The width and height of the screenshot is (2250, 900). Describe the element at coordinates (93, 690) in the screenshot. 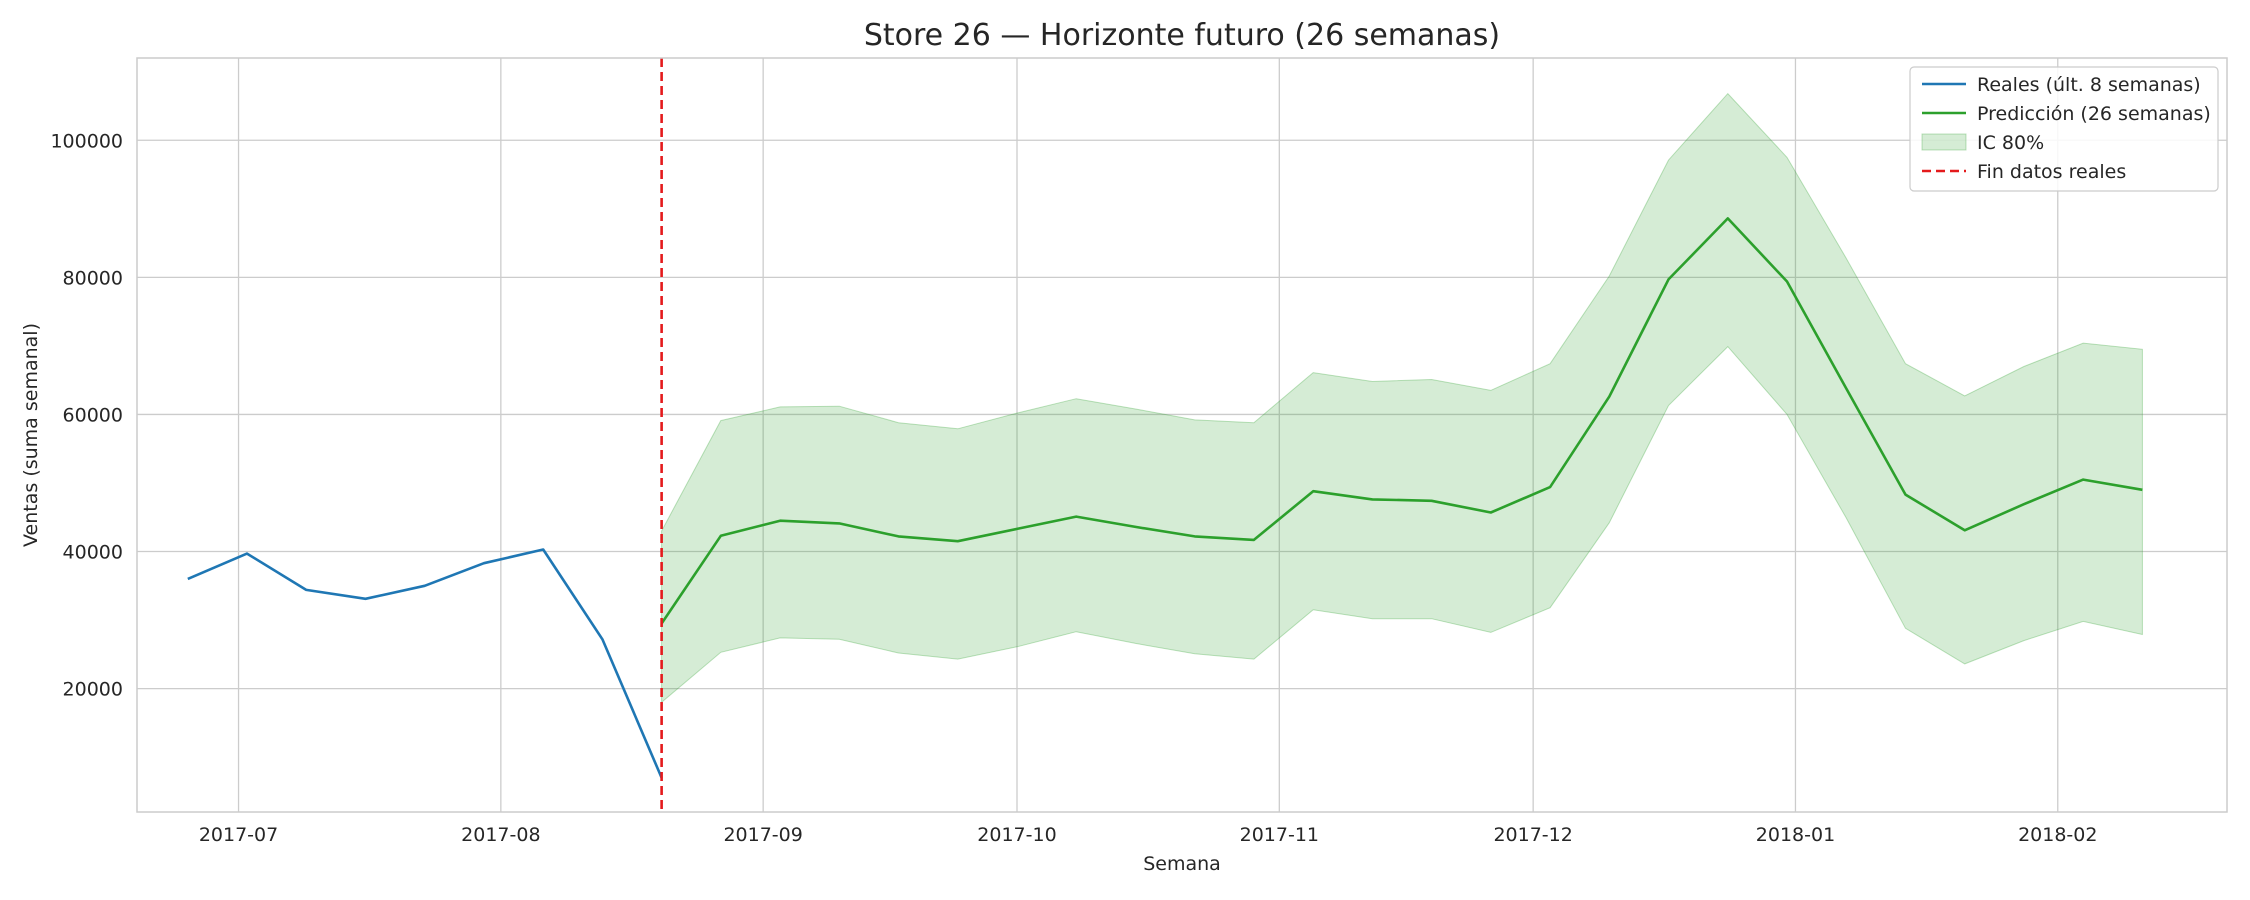

I see `y-tick-label: 20000` at that location.